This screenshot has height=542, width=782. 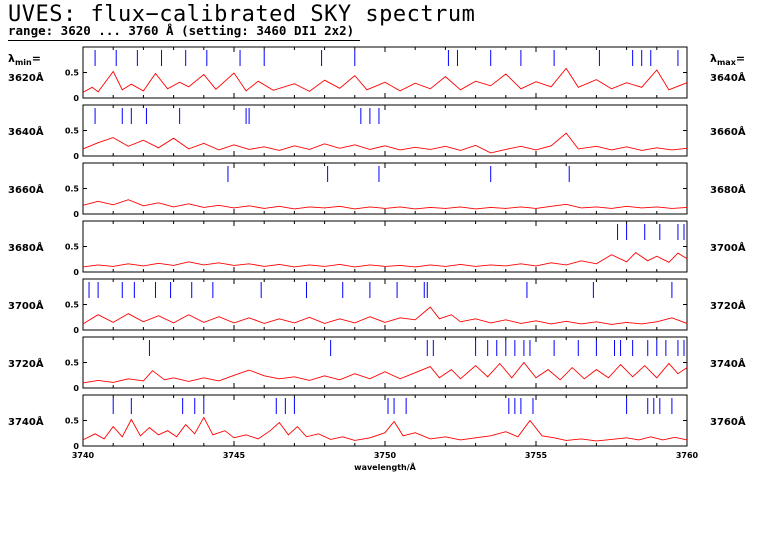 What do you see at coordinates (23, 63) in the screenshot?
I see `lambda-min-subscript: min` at bounding box center [23, 63].